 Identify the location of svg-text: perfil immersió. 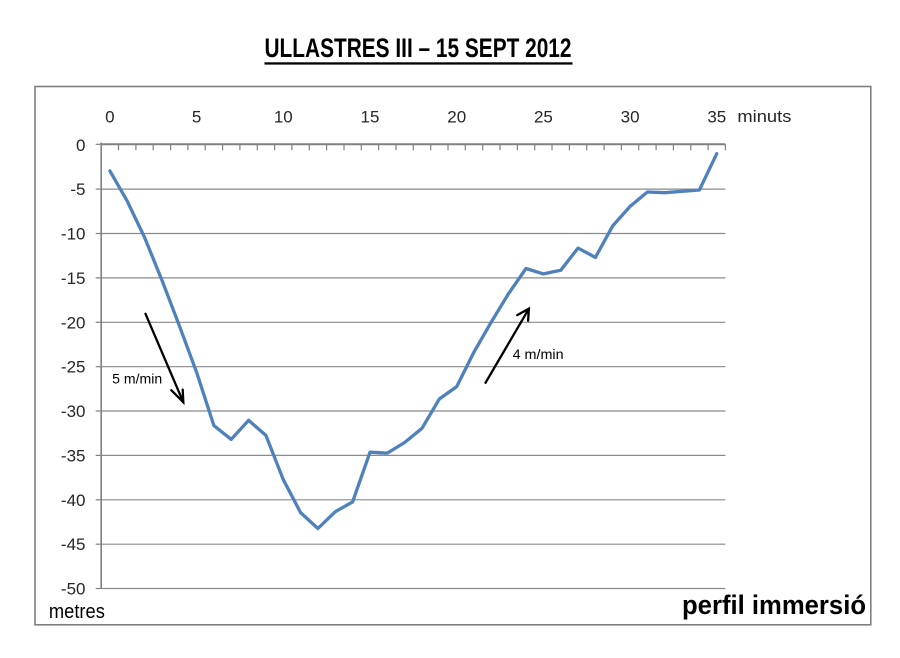
(774, 605).